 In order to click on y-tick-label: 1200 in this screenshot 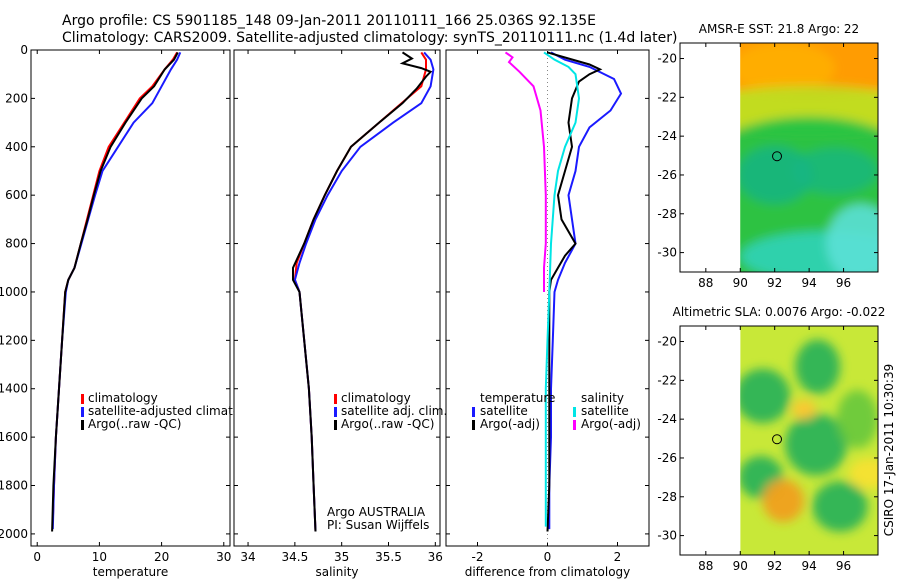, I will do `click(14, 340)`.